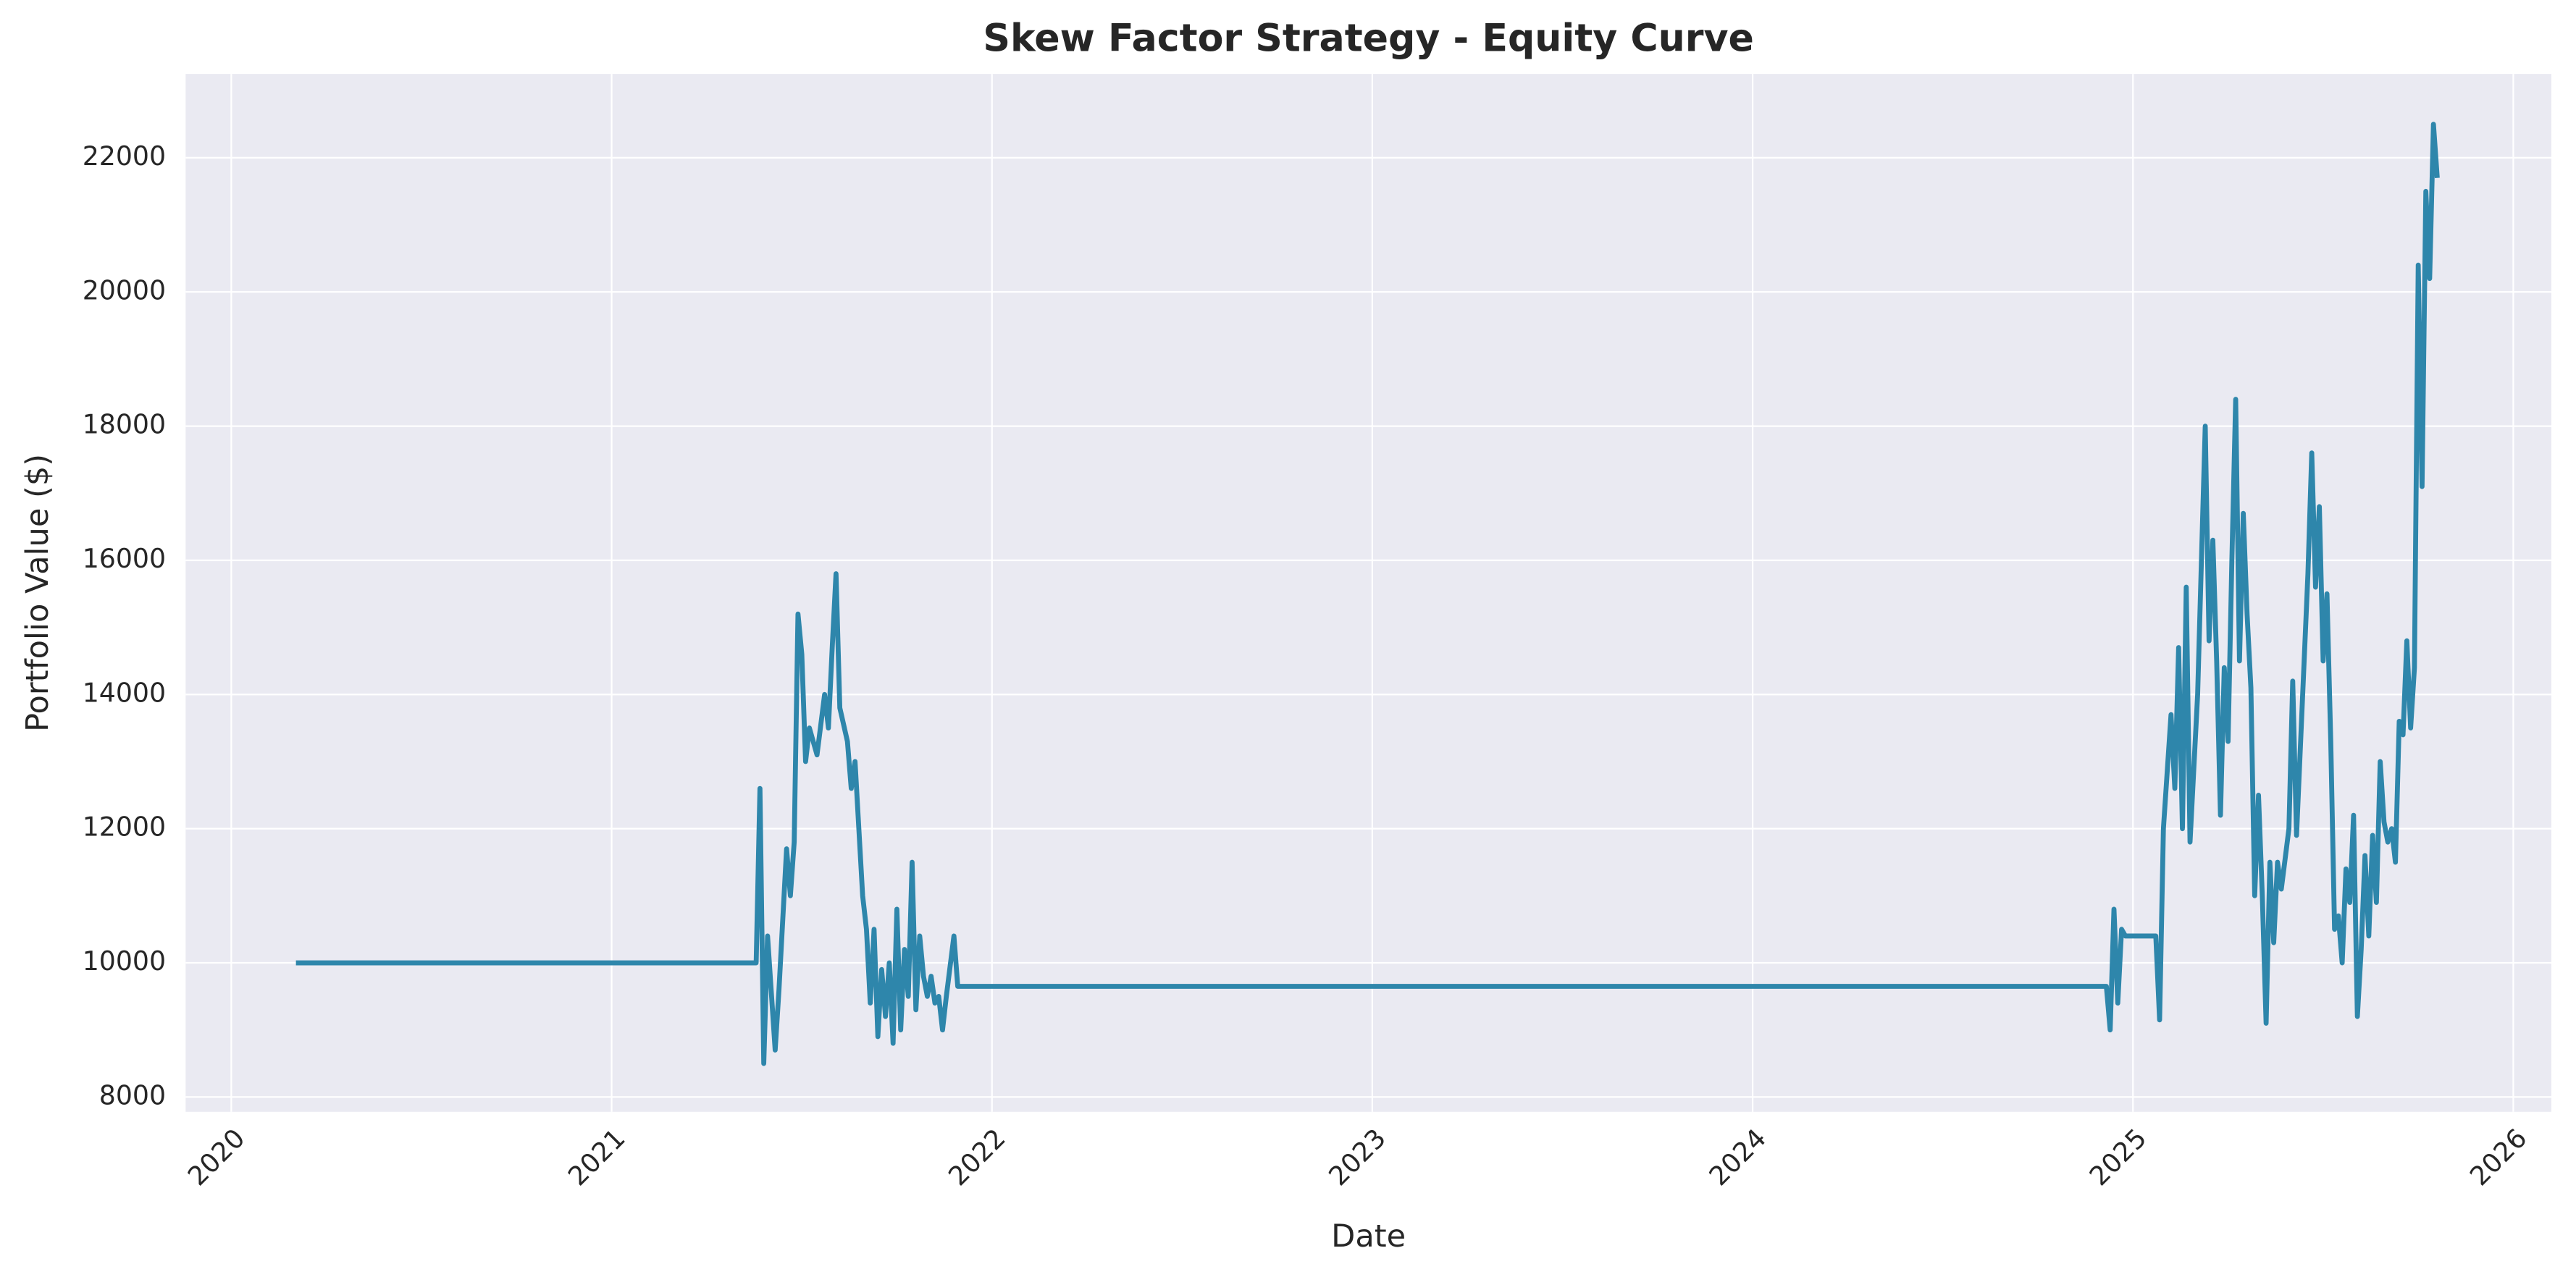 The height and width of the screenshot is (1277, 2576). What do you see at coordinates (124, 828) in the screenshot?
I see `y-tick-label: 12000` at bounding box center [124, 828].